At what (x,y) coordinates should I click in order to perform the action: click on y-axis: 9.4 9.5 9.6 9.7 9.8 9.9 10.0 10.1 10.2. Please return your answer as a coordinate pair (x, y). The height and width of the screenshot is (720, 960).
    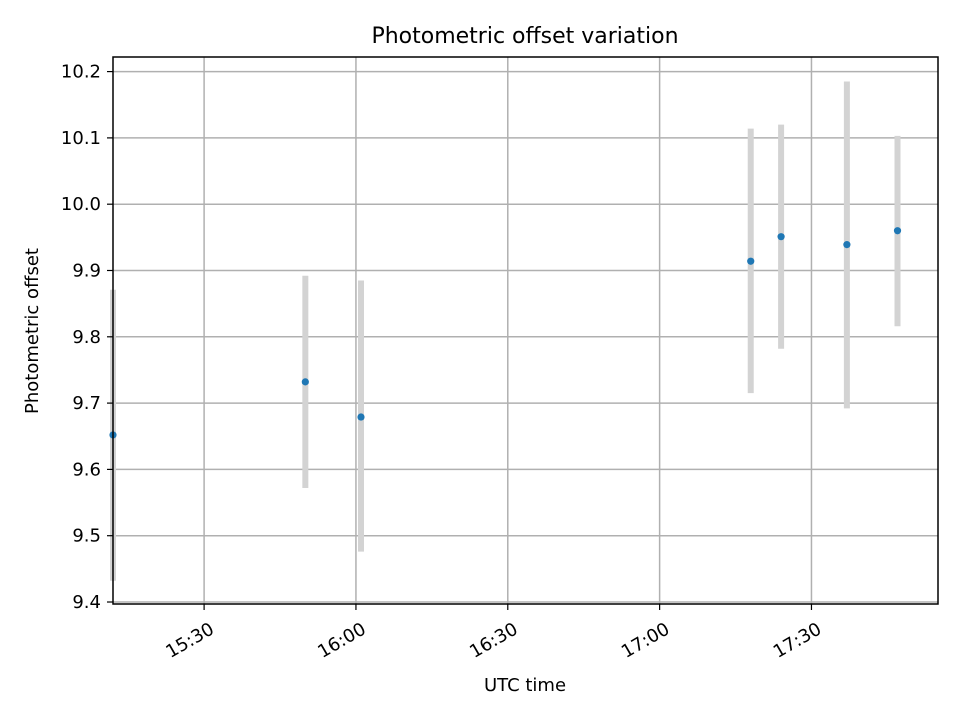
    Looking at the image, I should click on (87, 337).